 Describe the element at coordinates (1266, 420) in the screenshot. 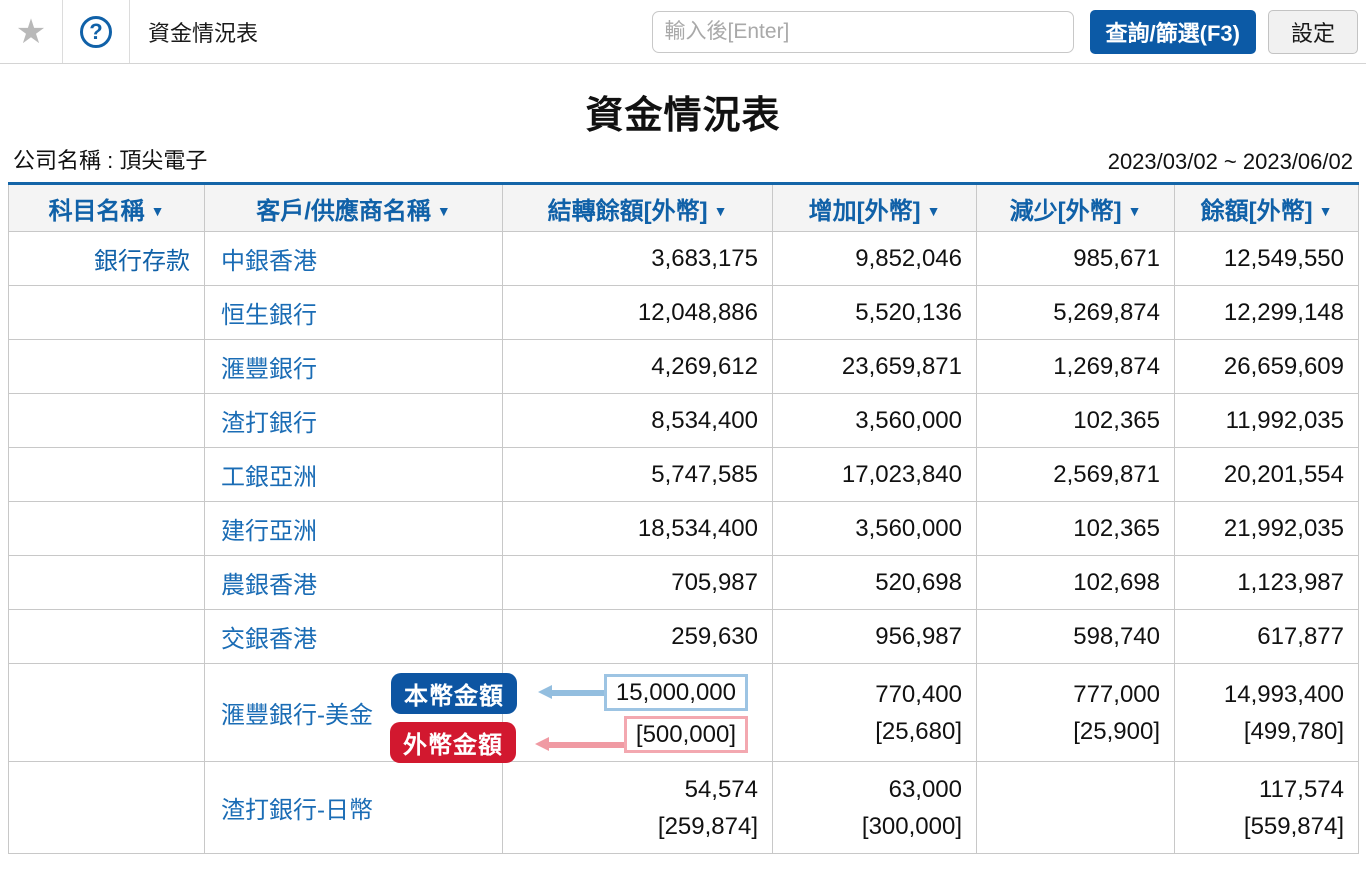

I see `balance-cell: 11,992,035` at that location.